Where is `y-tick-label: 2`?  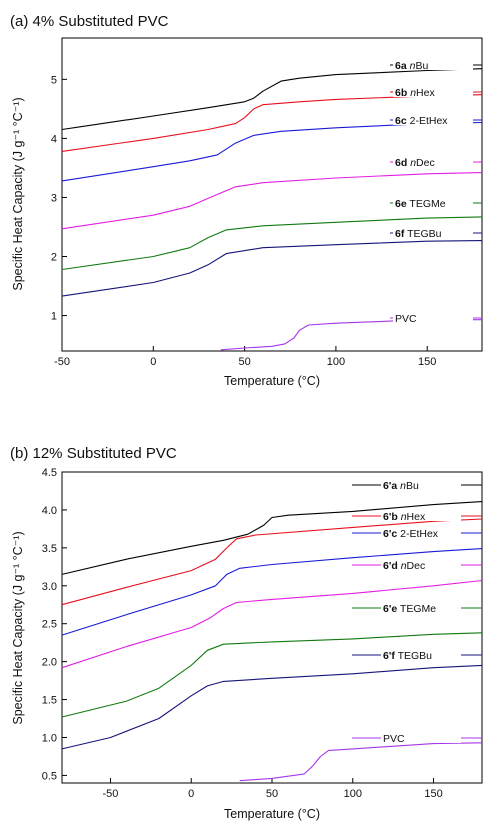 y-tick-label: 2 is located at coordinates (54, 258).